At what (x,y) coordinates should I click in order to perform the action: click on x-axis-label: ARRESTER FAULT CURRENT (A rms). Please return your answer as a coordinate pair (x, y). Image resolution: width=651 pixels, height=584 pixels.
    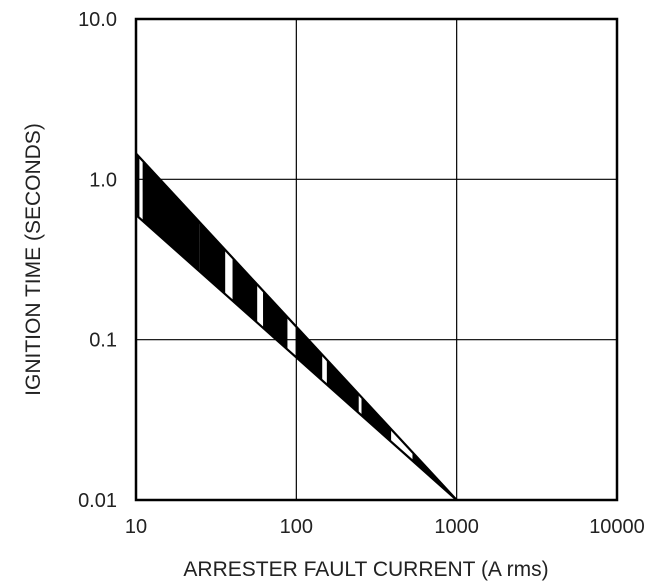
    Looking at the image, I should click on (365, 569).